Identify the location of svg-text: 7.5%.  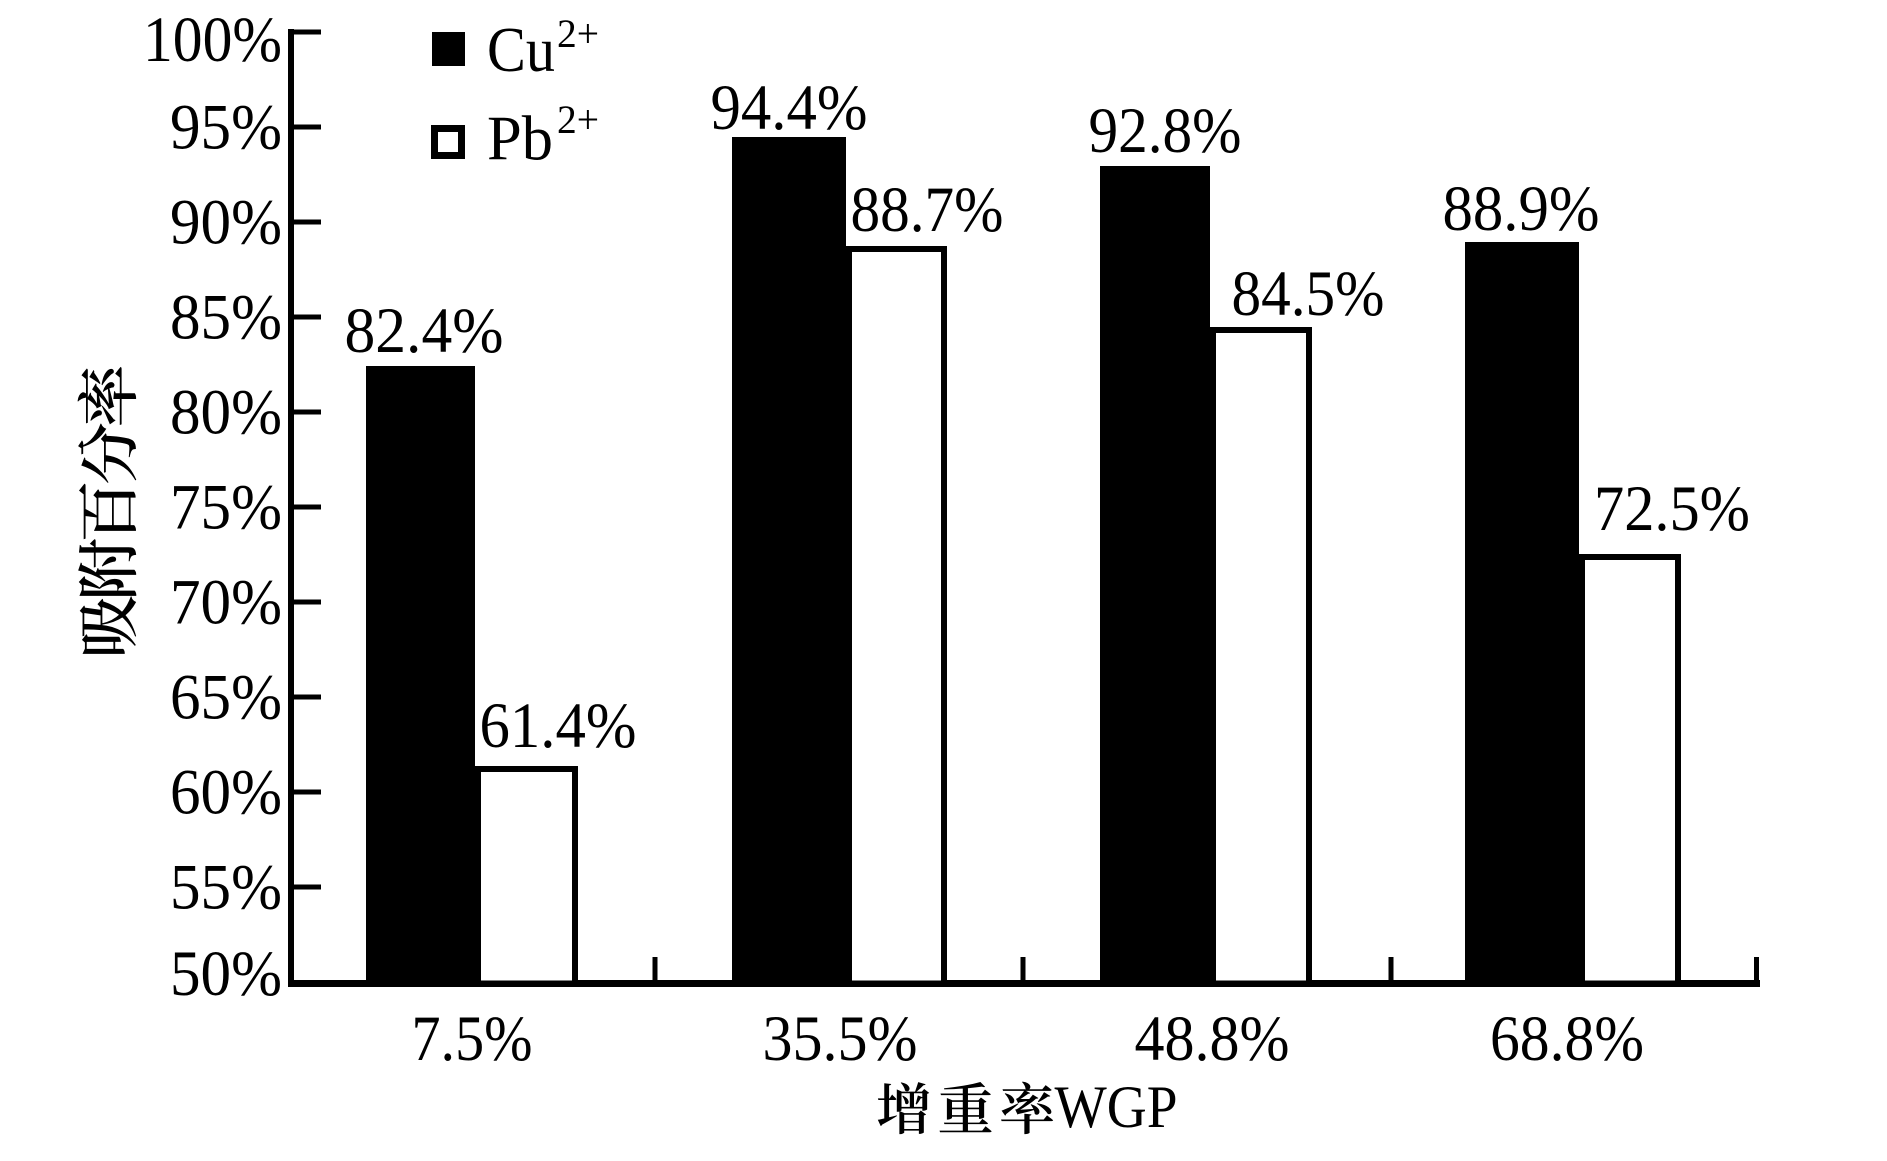
(472, 1039).